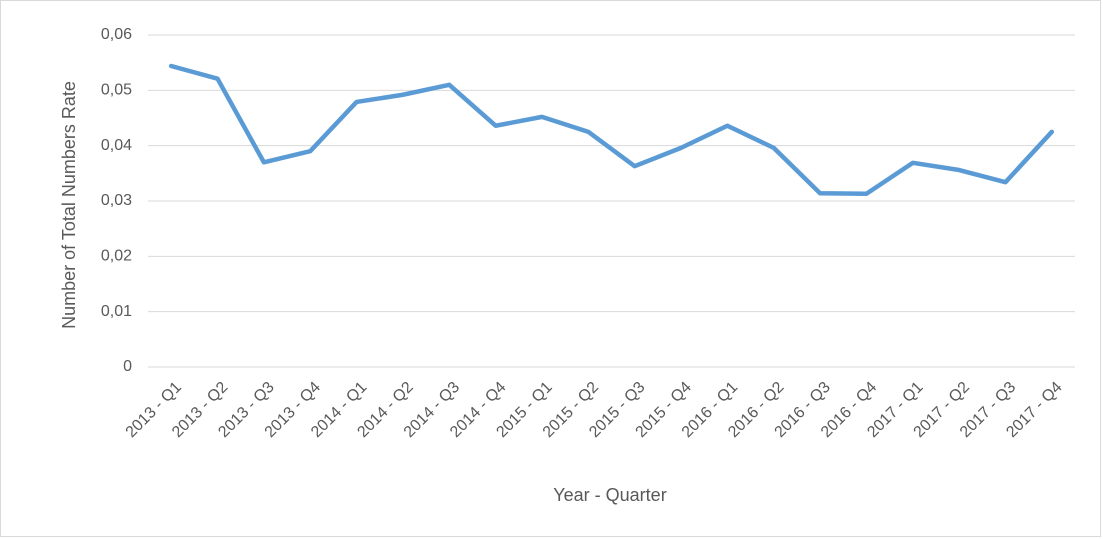  I want to click on x-axis-title: Year - Quarter, so click(609, 495).